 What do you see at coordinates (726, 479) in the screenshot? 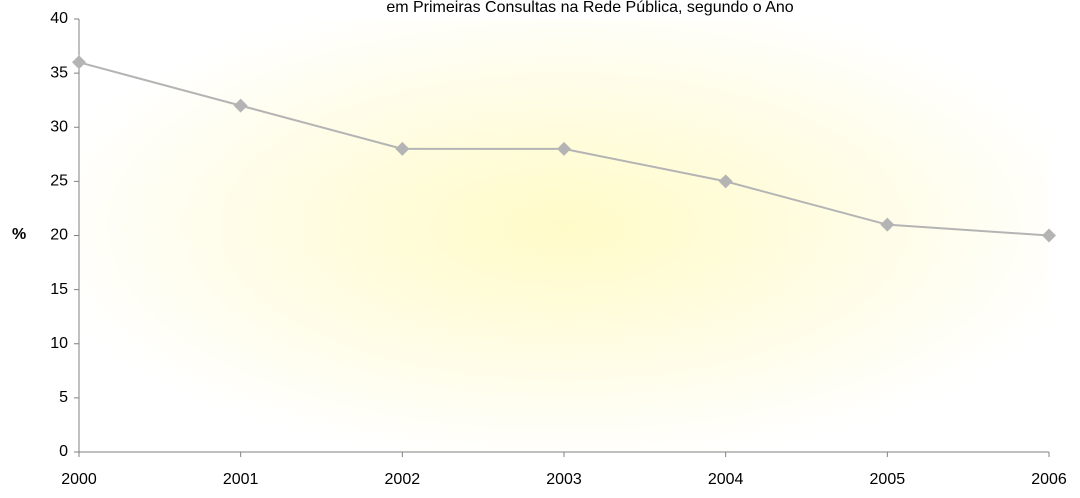
I see `x-tick-label: 2004` at bounding box center [726, 479].